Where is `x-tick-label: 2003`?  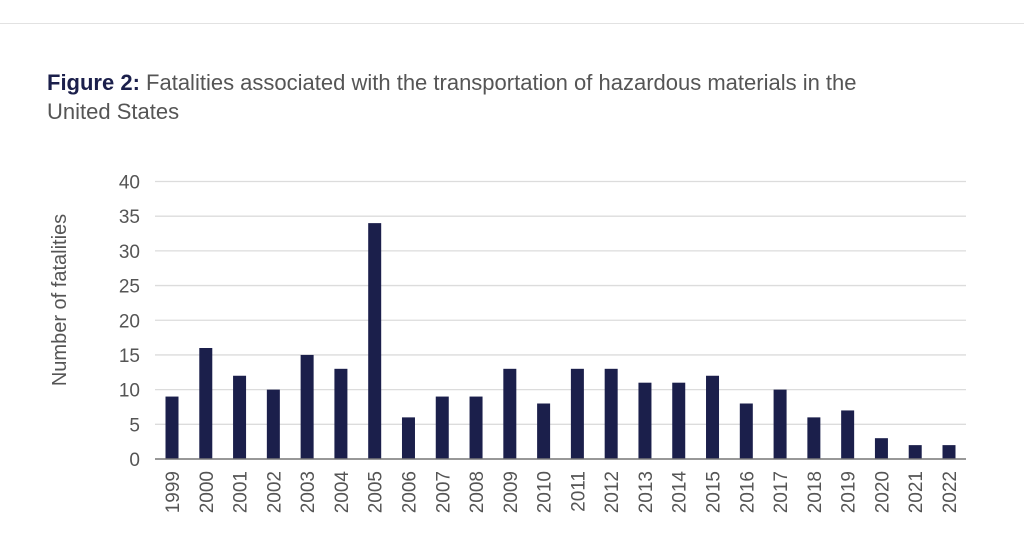
x-tick-label: 2003 is located at coordinates (308, 492).